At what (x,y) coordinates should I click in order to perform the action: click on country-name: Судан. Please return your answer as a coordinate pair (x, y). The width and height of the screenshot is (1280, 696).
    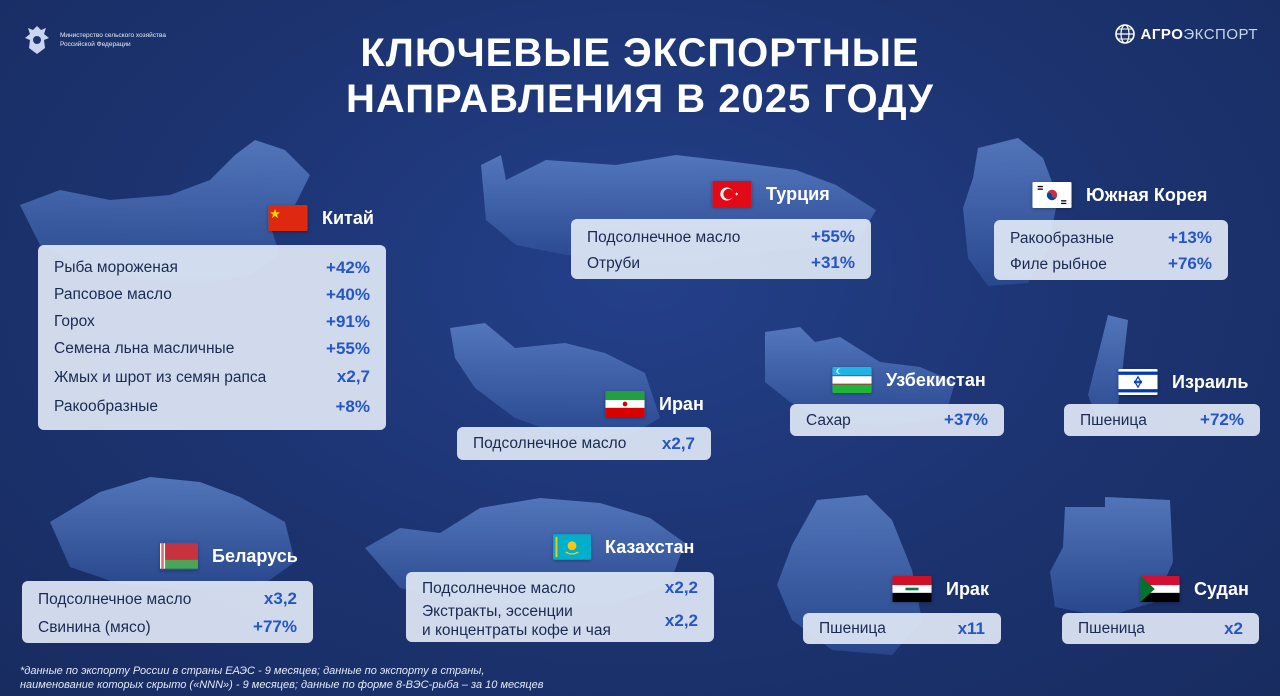
    Looking at the image, I should click on (1221, 588).